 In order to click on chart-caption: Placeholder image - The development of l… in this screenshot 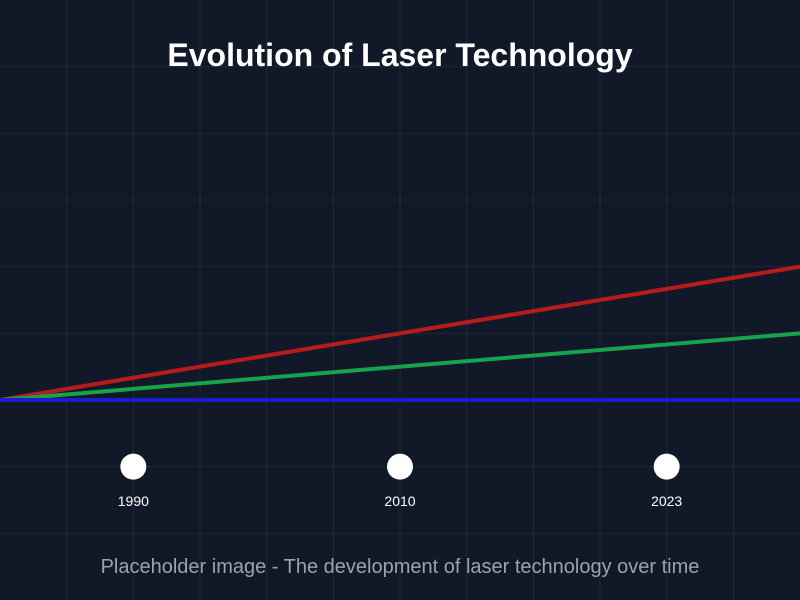, I will do `click(400, 567)`.